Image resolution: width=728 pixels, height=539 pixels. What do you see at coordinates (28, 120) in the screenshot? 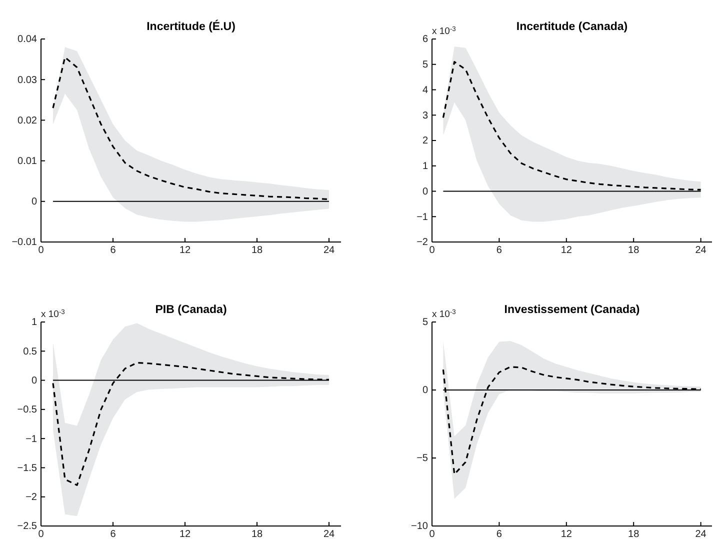
I see `y-tick-label: 0.02` at bounding box center [28, 120].